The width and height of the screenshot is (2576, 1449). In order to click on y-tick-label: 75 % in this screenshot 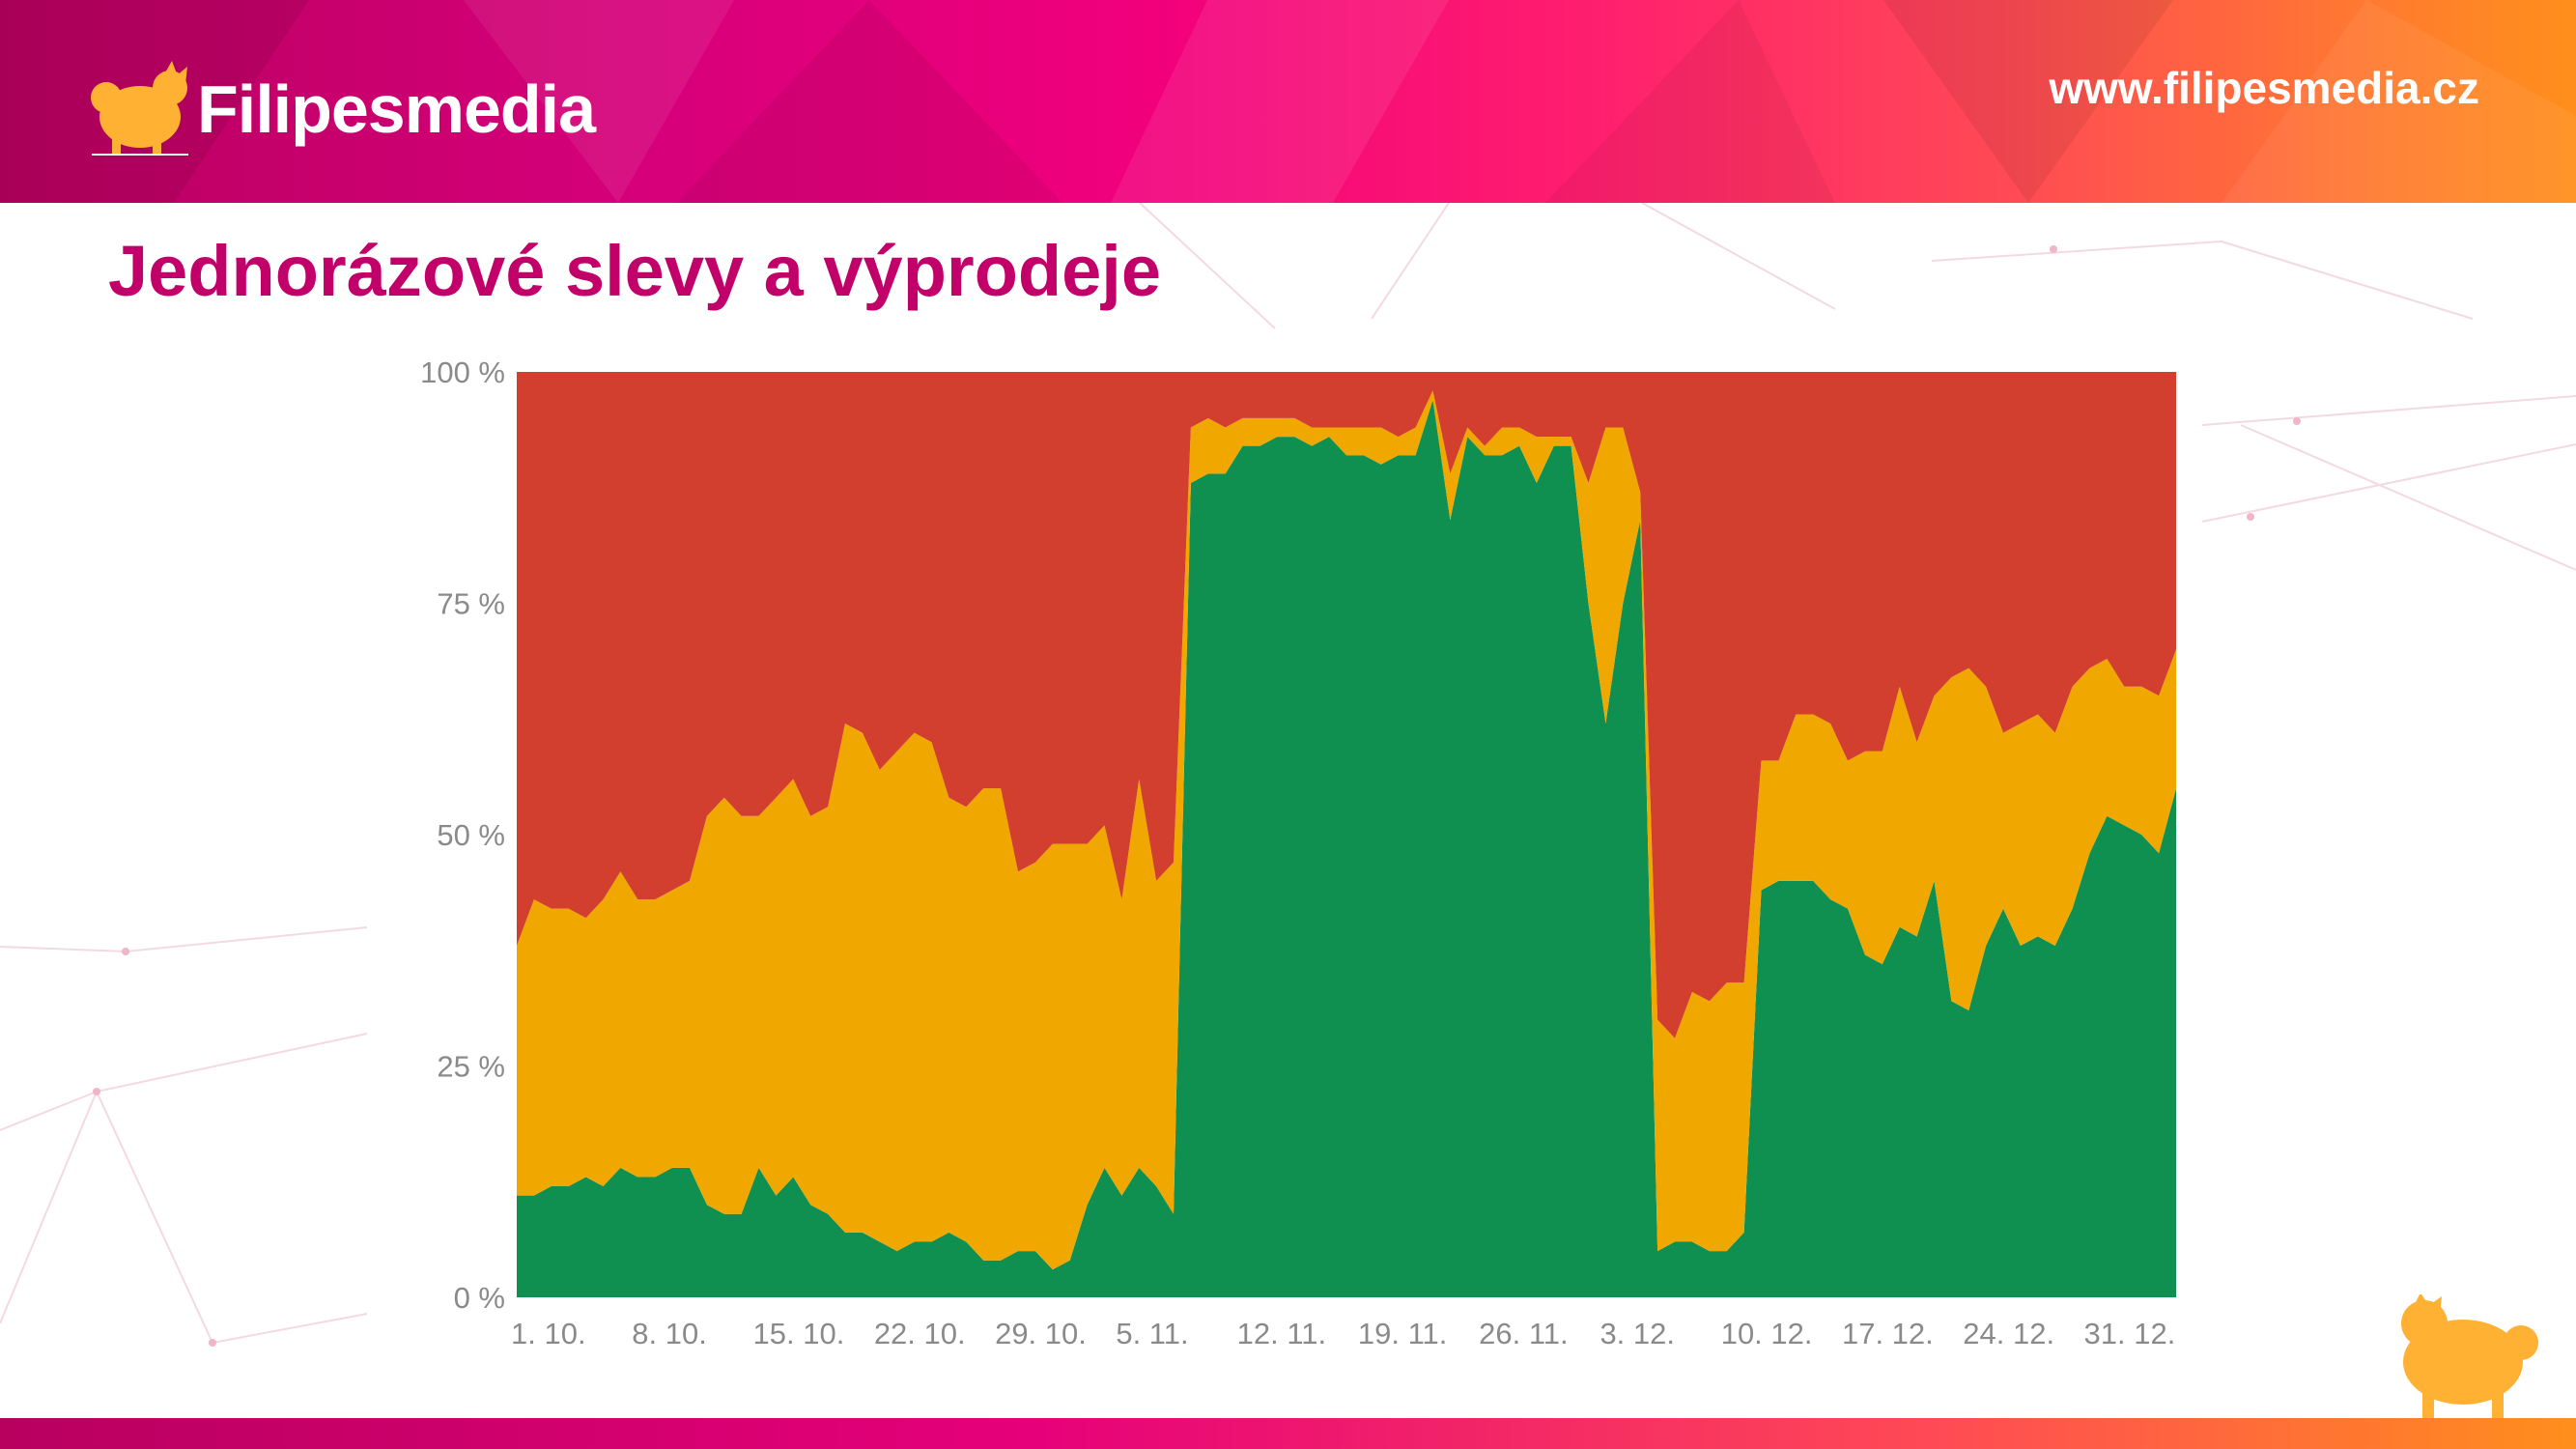, I will do `click(471, 604)`.